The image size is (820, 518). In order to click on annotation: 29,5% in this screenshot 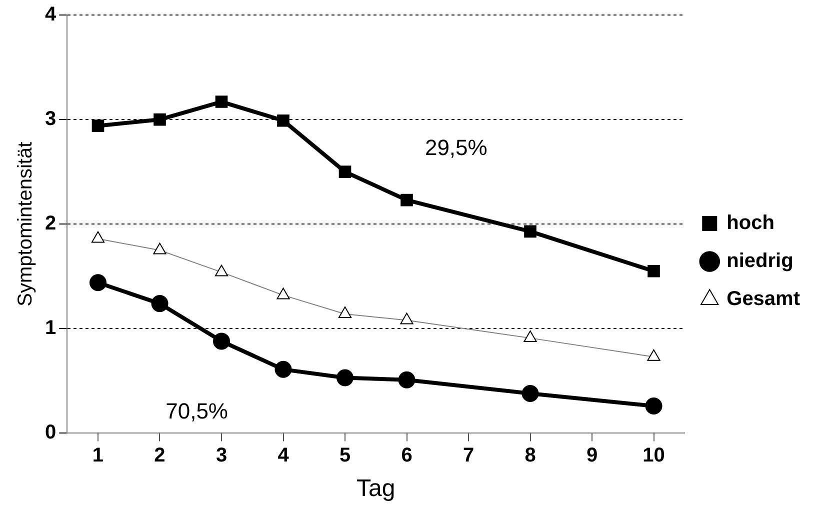, I will do `click(456, 147)`.